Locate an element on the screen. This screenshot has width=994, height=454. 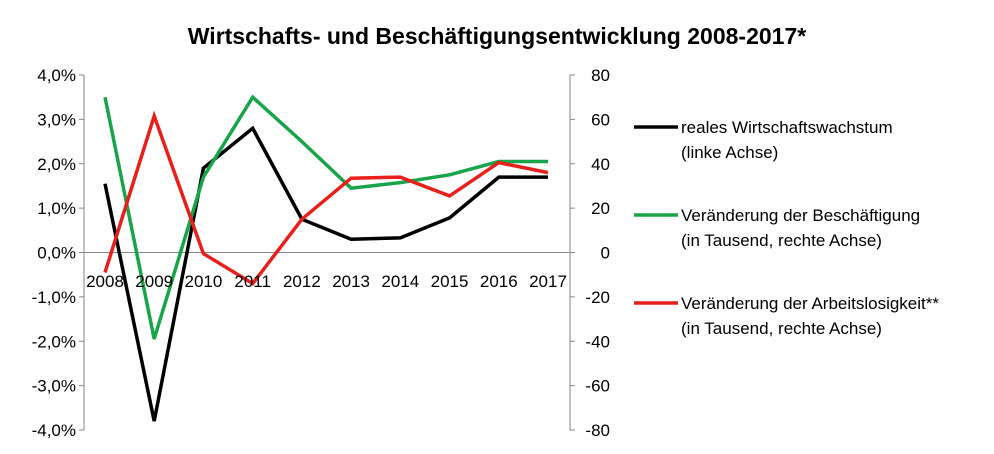
left-axis-ticks: 4,0% 3,0% 2,0% 1,0% 0,0% -1,0% -2,0% -3,0% -4,0% is located at coordinates (58, 253).